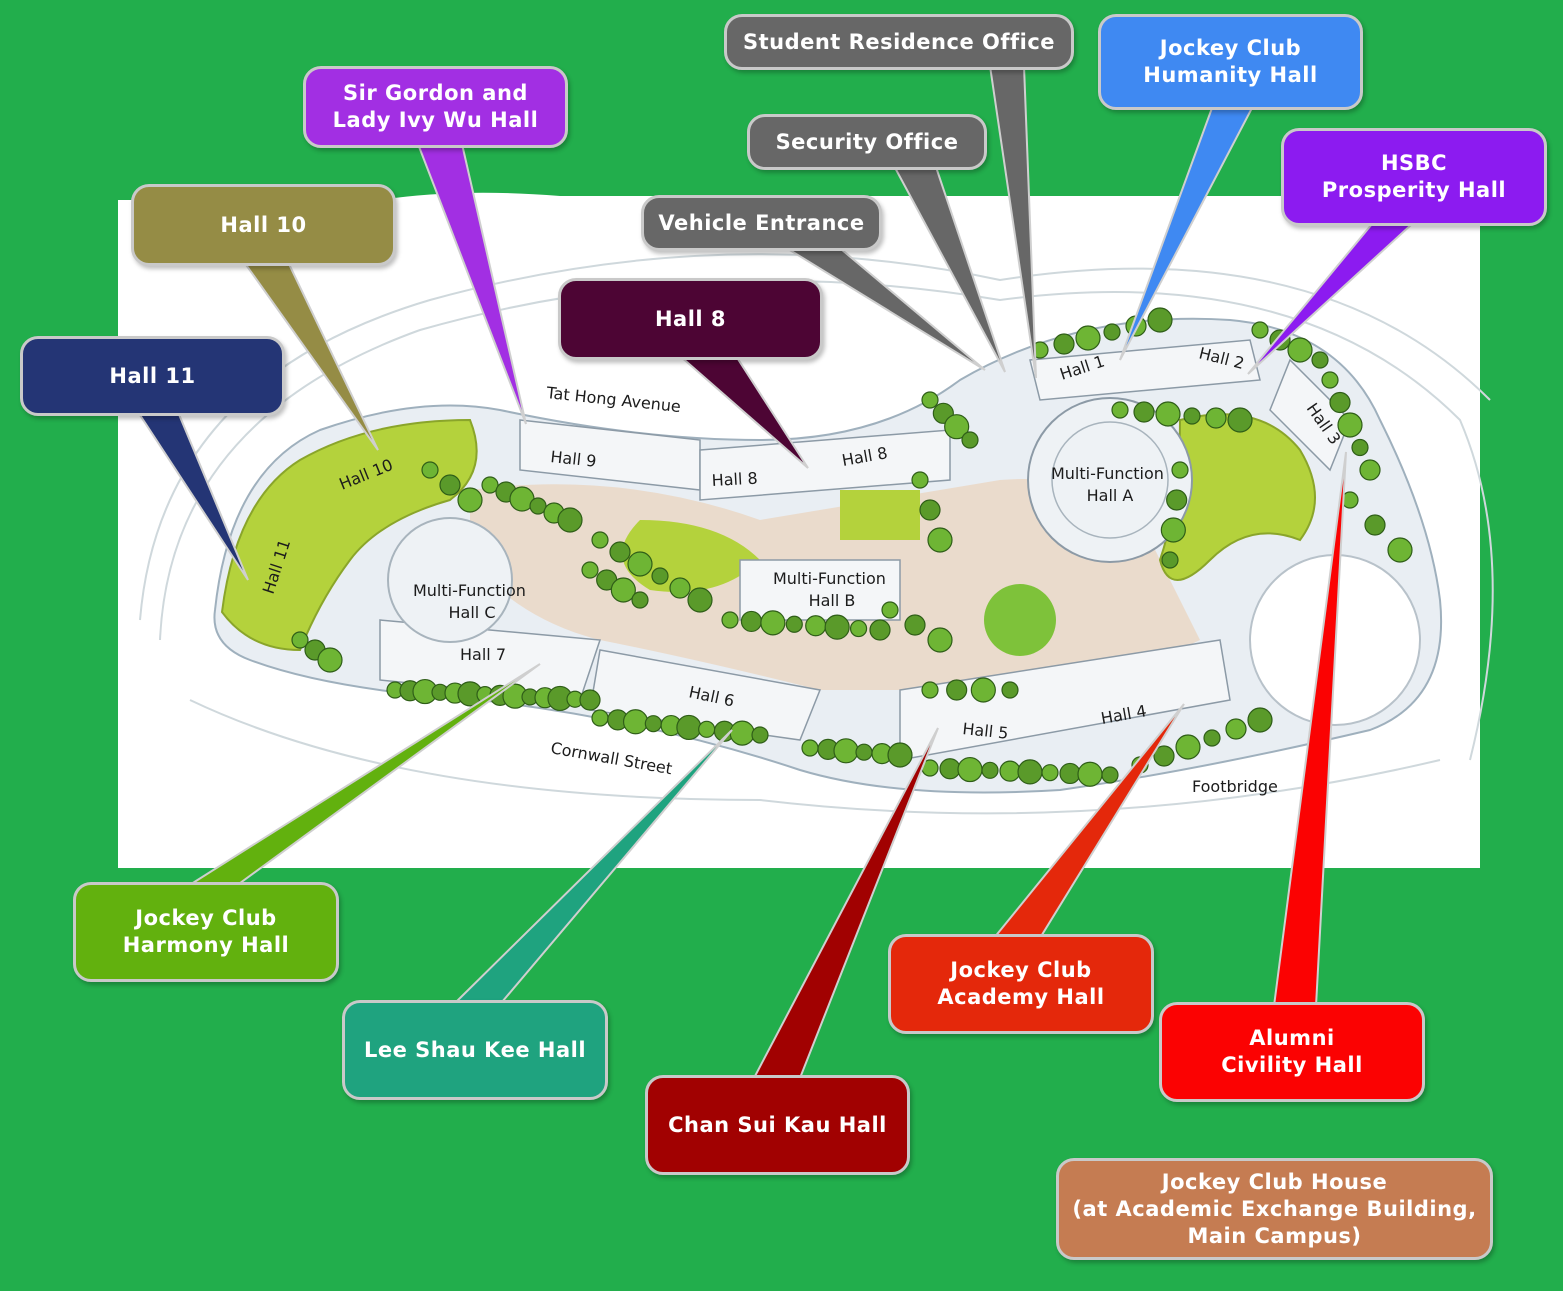  Describe the element at coordinates (483, 654) in the screenshot. I see `map-label-hall-7: Hall 7` at that location.